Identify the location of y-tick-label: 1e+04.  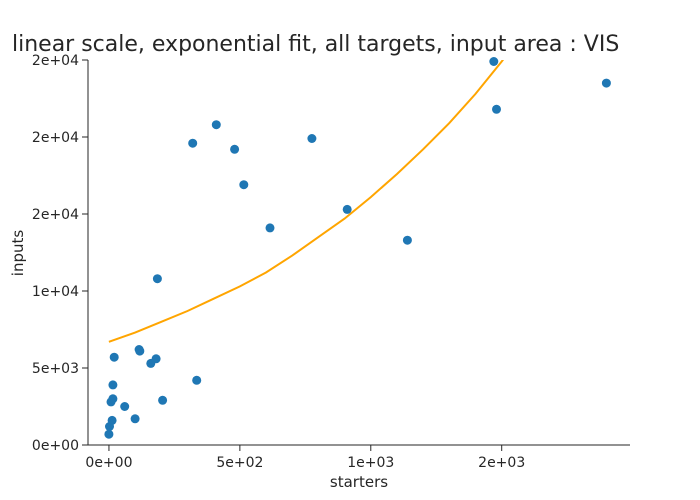
(55, 292).